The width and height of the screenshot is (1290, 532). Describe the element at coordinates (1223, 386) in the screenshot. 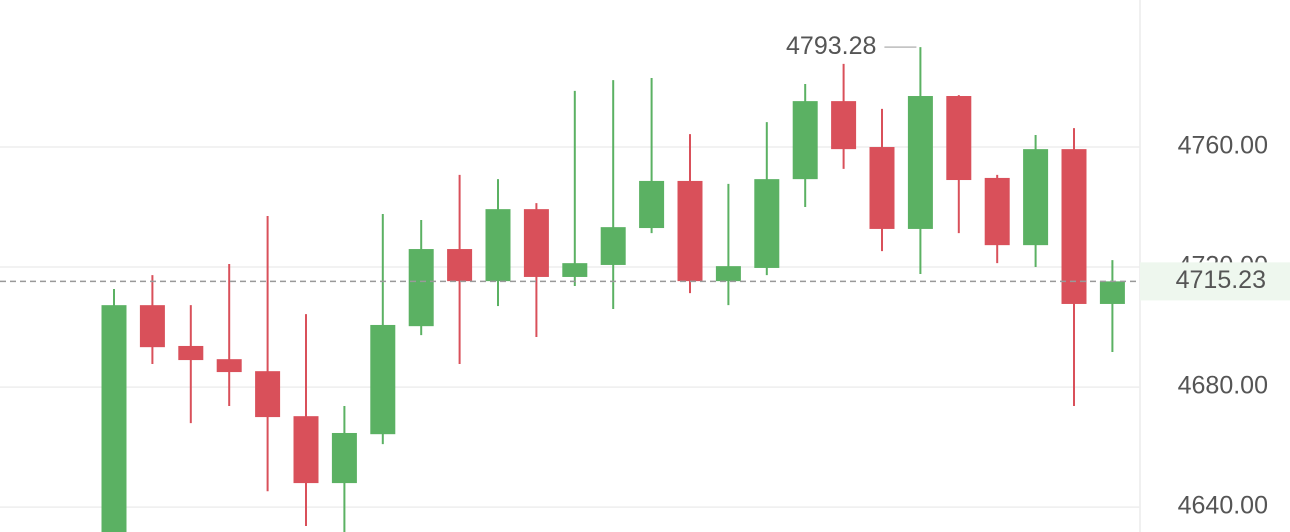

I see `y-tick-label: 4680.00` at that location.